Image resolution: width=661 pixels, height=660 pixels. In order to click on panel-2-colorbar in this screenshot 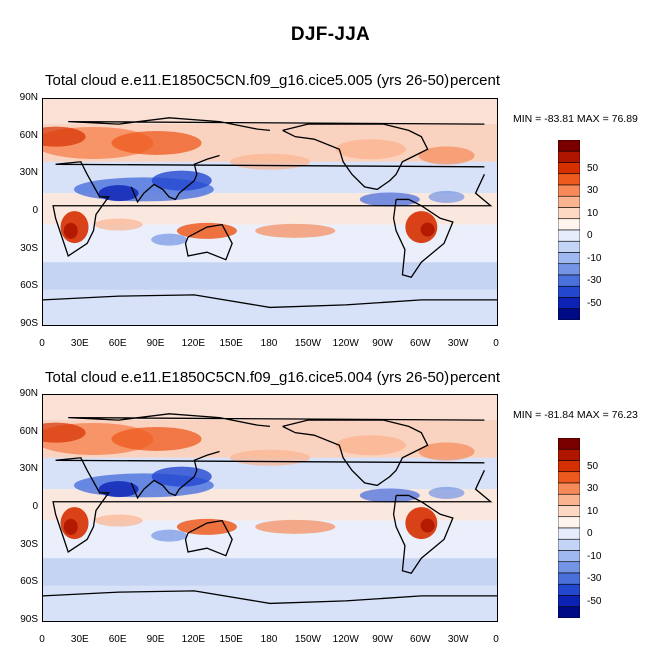, I will do `click(569, 528)`.